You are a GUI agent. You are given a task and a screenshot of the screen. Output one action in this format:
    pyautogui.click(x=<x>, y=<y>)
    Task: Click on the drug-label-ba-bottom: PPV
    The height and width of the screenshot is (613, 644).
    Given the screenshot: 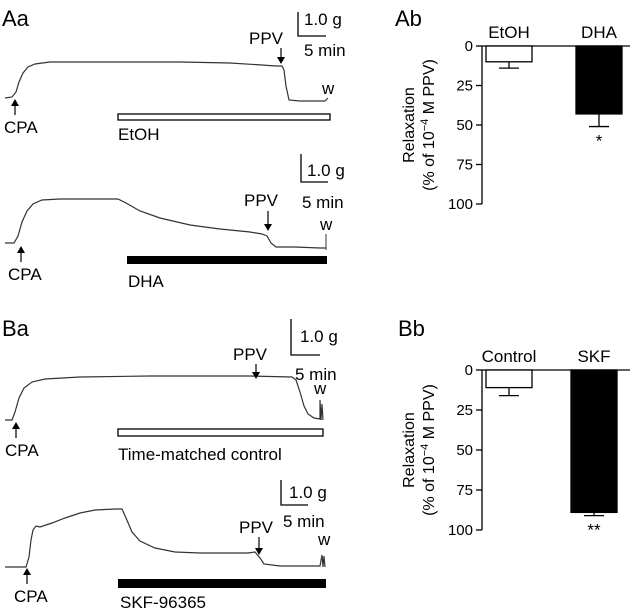 What is the action you would take?
    pyautogui.click(x=256, y=527)
    